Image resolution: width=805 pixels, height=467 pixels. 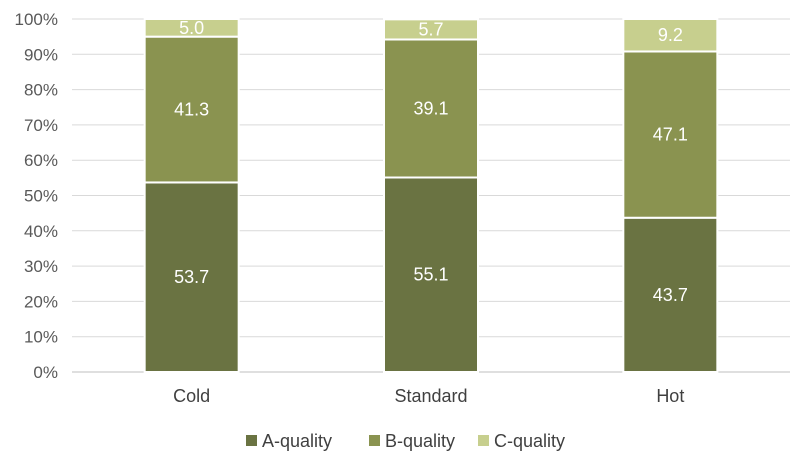 What do you see at coordinates (41, 125) in the screenshot?
I see `y-tick-label: 70%` at bounding box center [41, 125].